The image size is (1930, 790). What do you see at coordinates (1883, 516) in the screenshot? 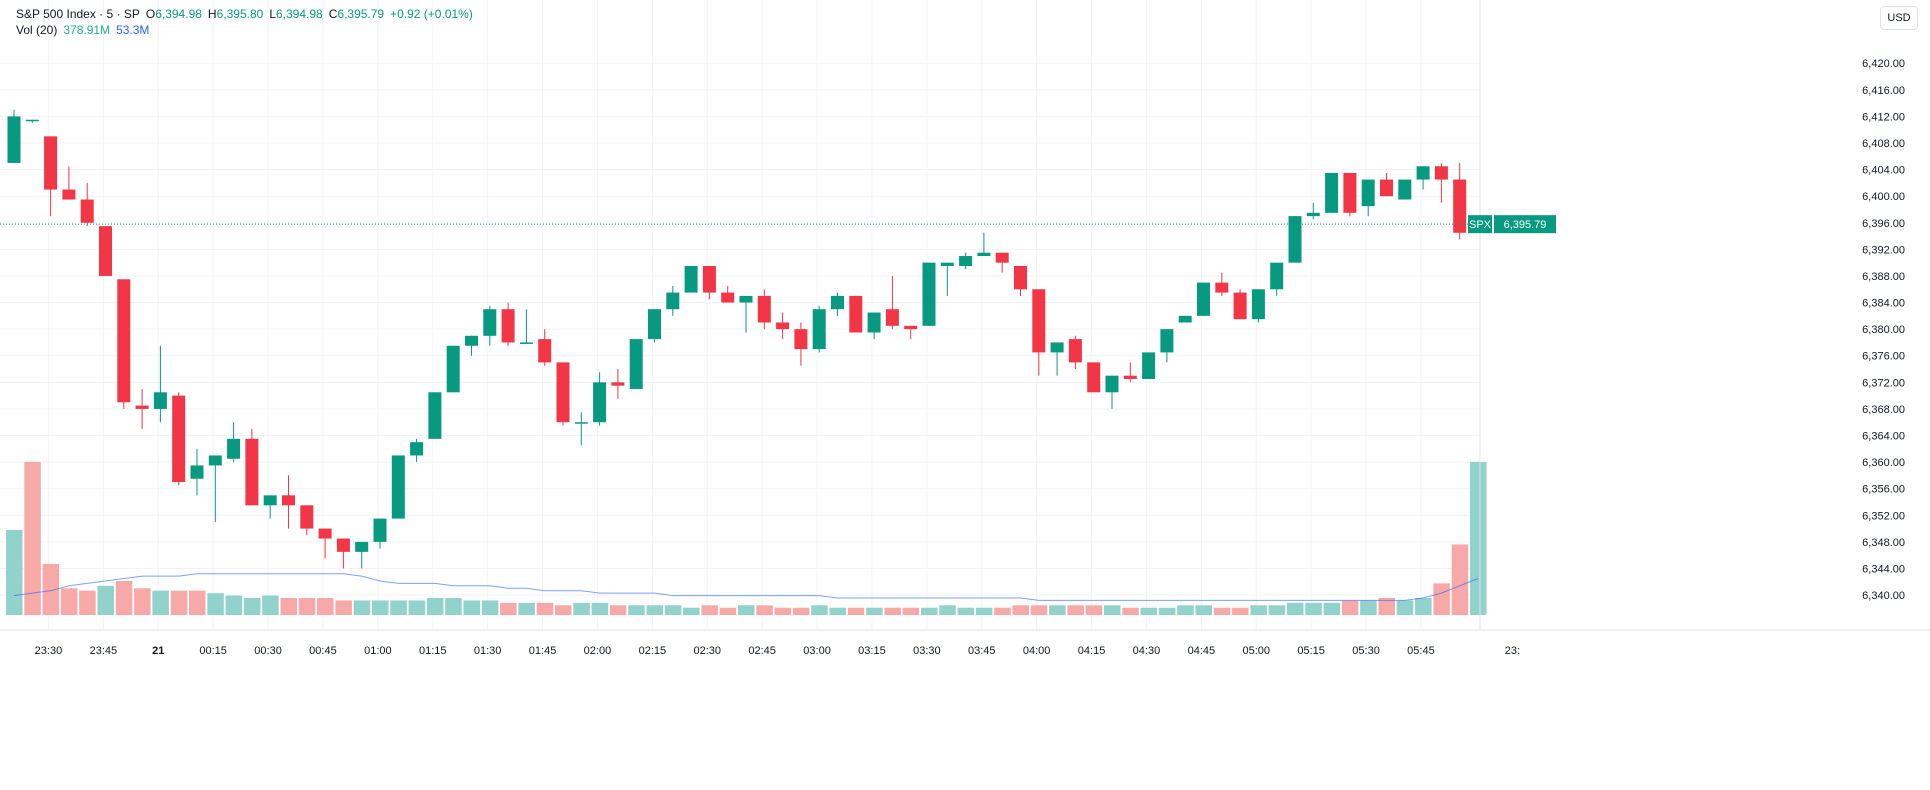
I see `price-tick-label: 6,352.00` at bounding box center [1883, 516].